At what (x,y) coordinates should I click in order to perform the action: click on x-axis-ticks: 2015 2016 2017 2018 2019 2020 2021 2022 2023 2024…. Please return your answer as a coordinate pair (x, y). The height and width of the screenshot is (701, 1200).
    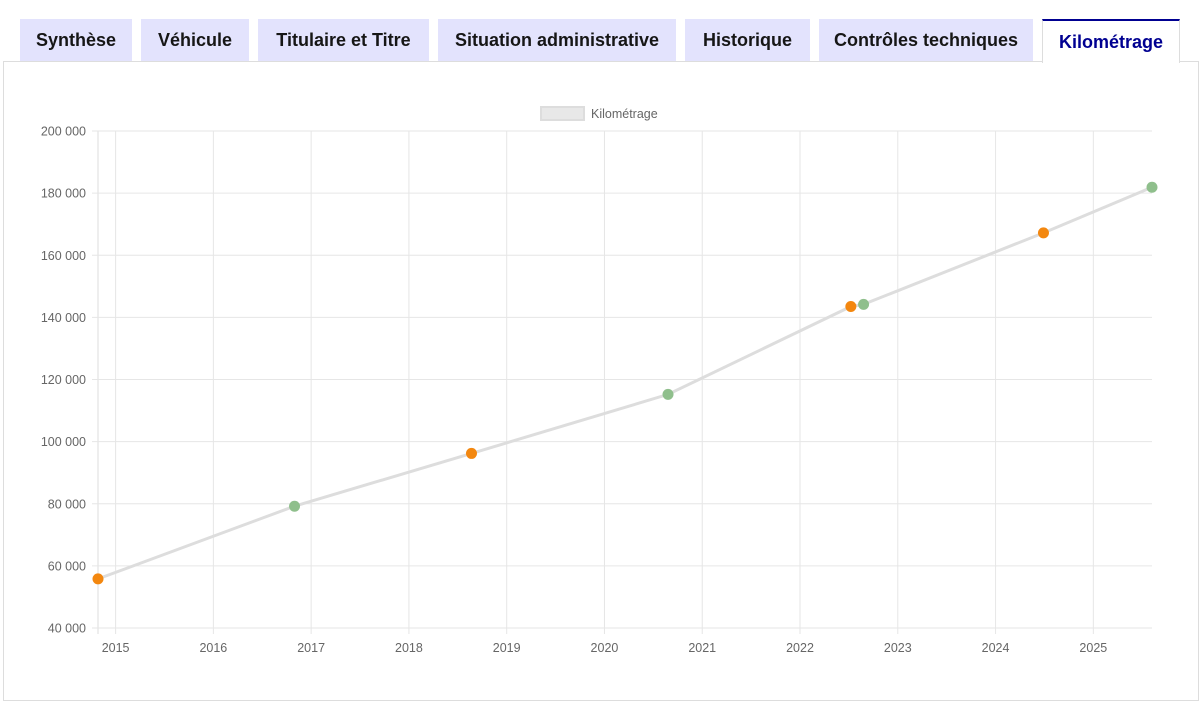
    Looking at the image, I should click on (605, 648).